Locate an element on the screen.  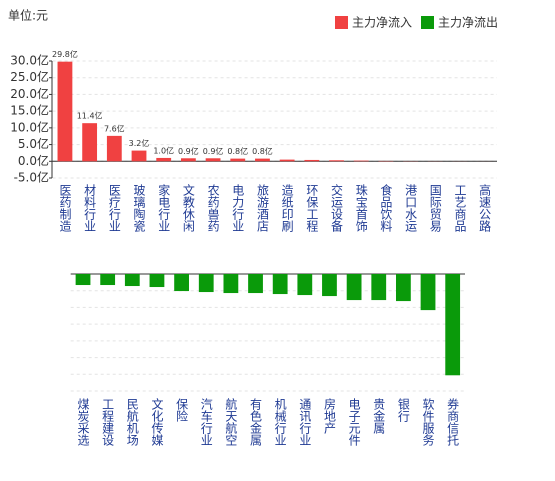
x-tick-label: 造纸印刷 is located at coordinates (287, 208).